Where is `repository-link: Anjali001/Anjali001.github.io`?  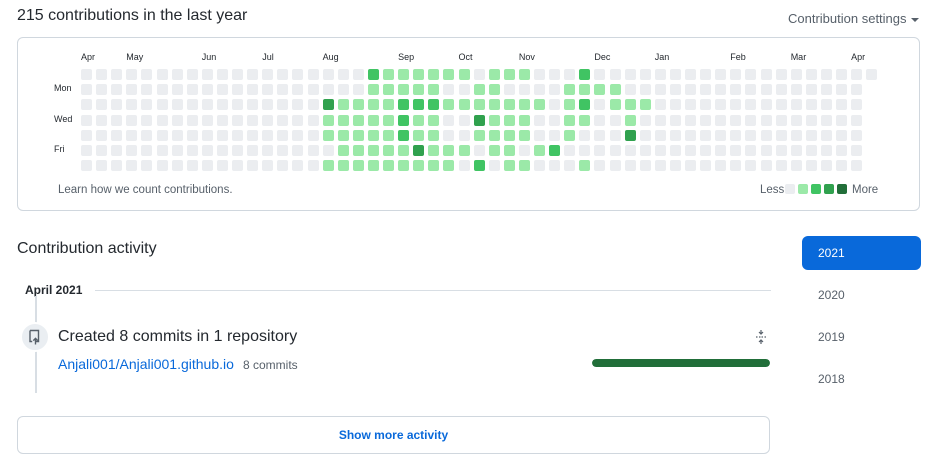 repository-link: Anjali001/Anjali001.github.io is located at coordinates (146, 364).